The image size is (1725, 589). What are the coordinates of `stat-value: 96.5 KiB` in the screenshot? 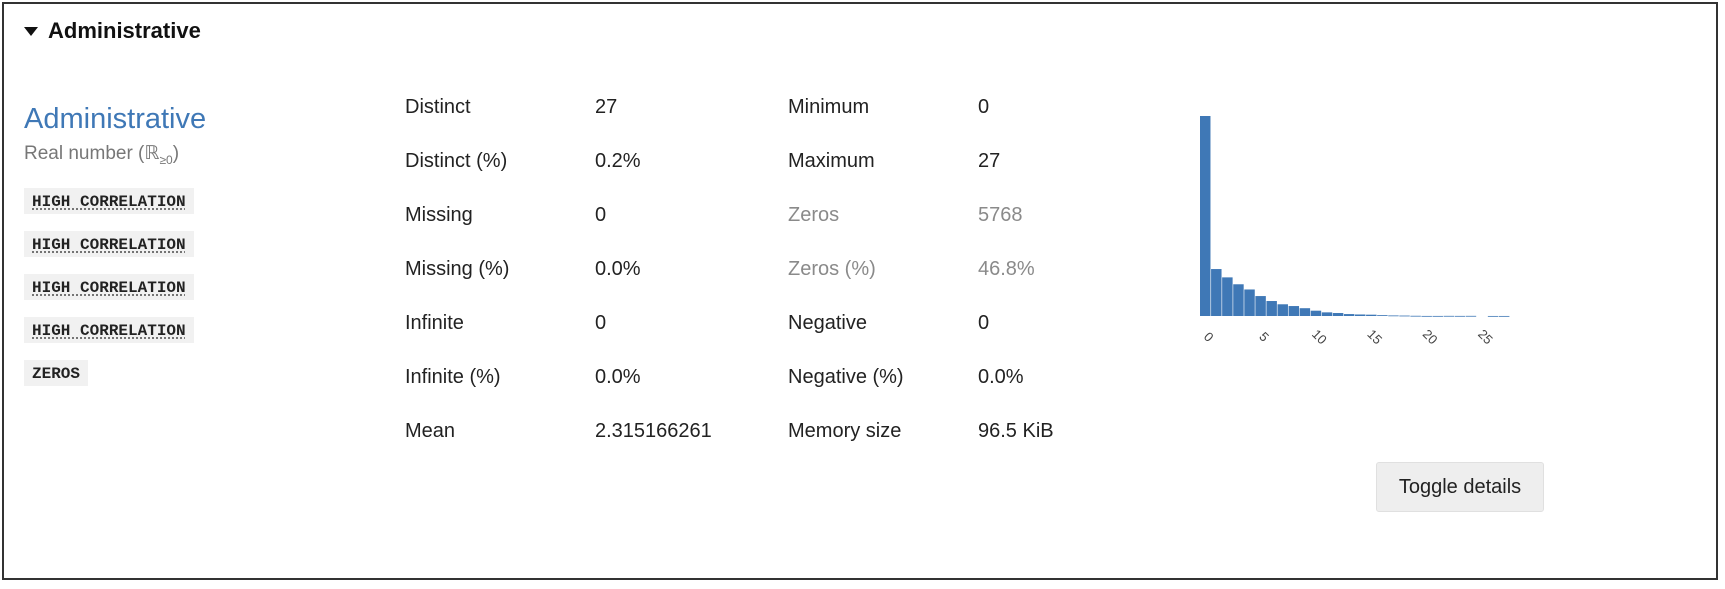 It's located at (1016, 431).